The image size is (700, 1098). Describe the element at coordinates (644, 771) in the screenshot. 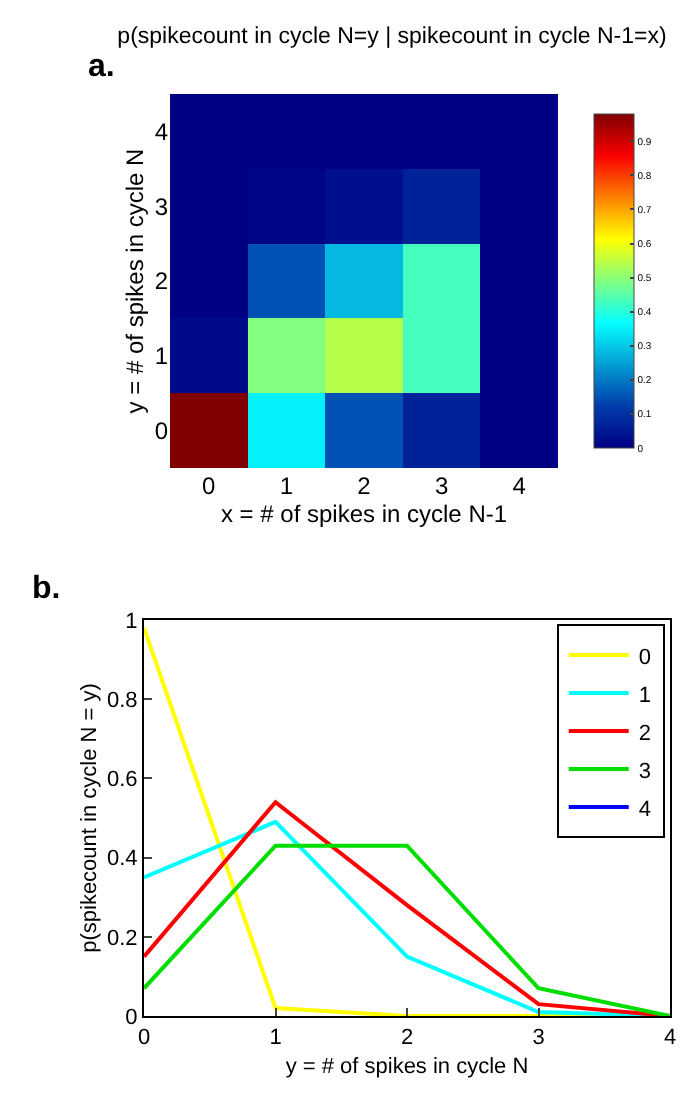

I see `legend-label: 3` at that location.